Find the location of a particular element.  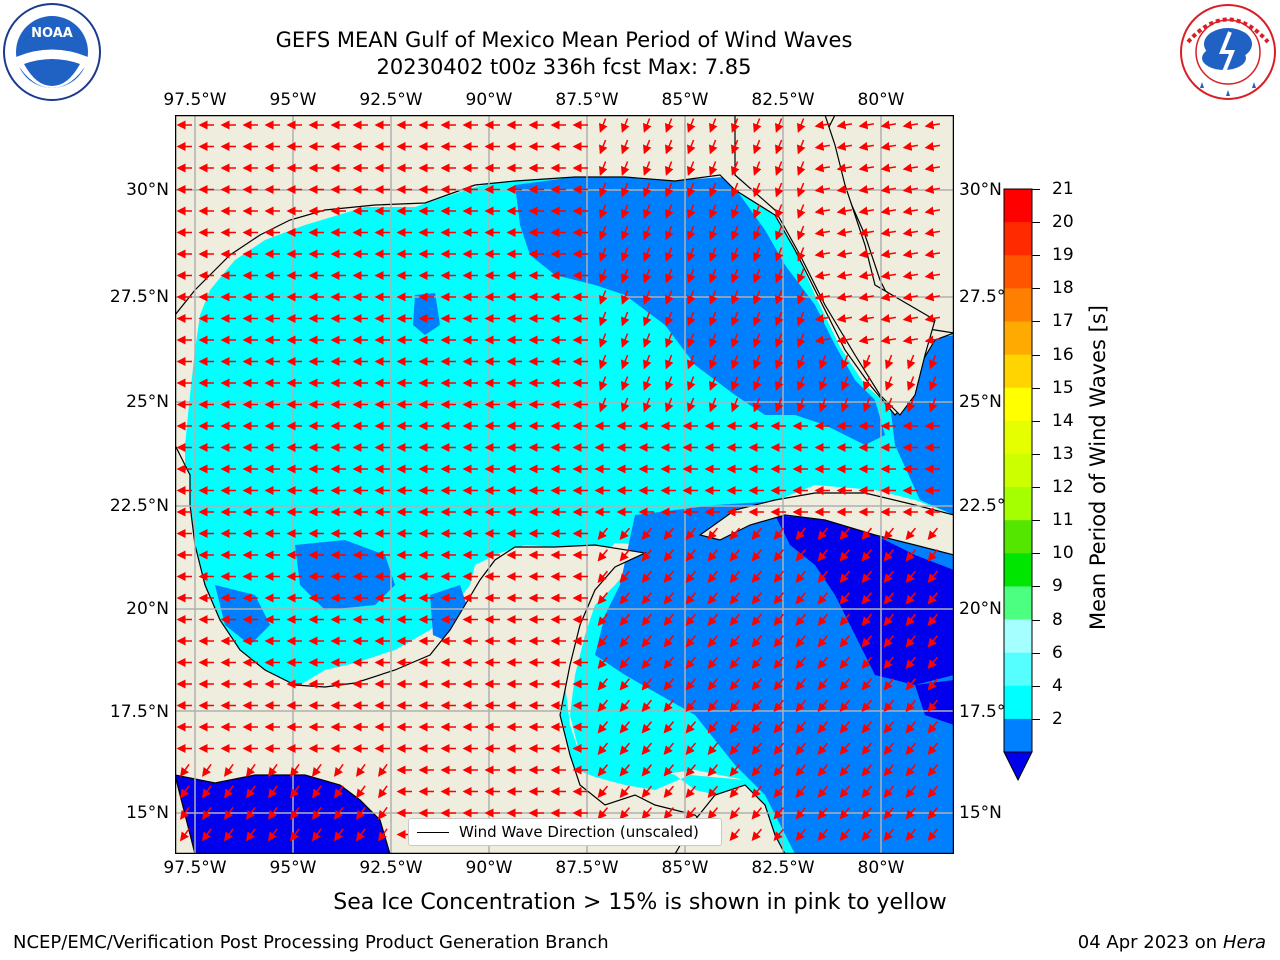

lon-label-bottom: 87.5°W is located at coordinates (587, 868).